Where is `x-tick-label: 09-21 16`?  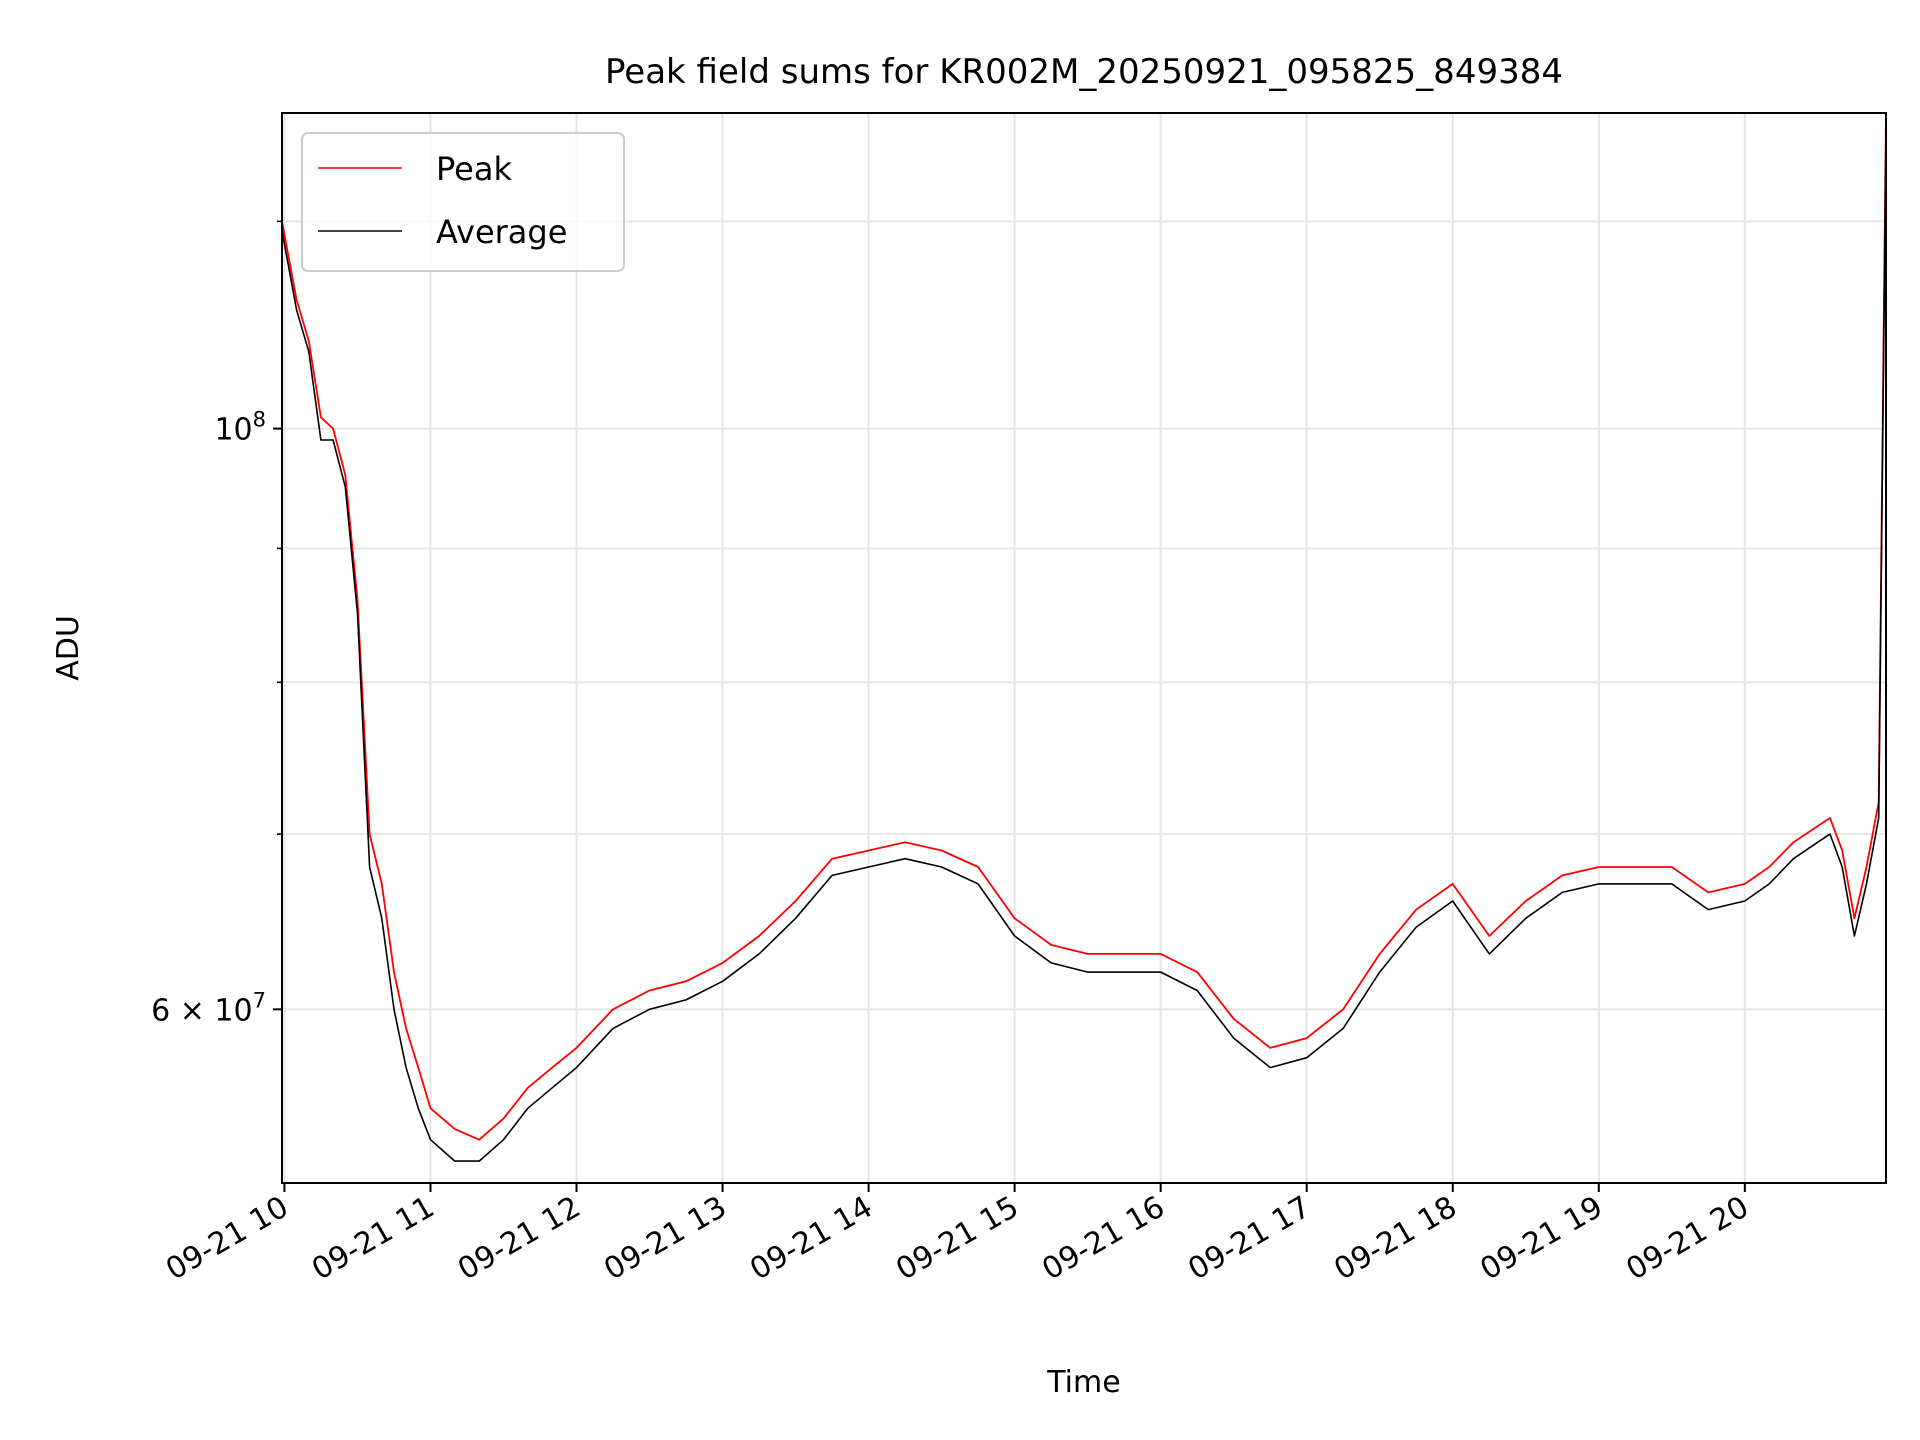
x-tick-label: 09-21 16 is located at coordinates (1103, 1239).